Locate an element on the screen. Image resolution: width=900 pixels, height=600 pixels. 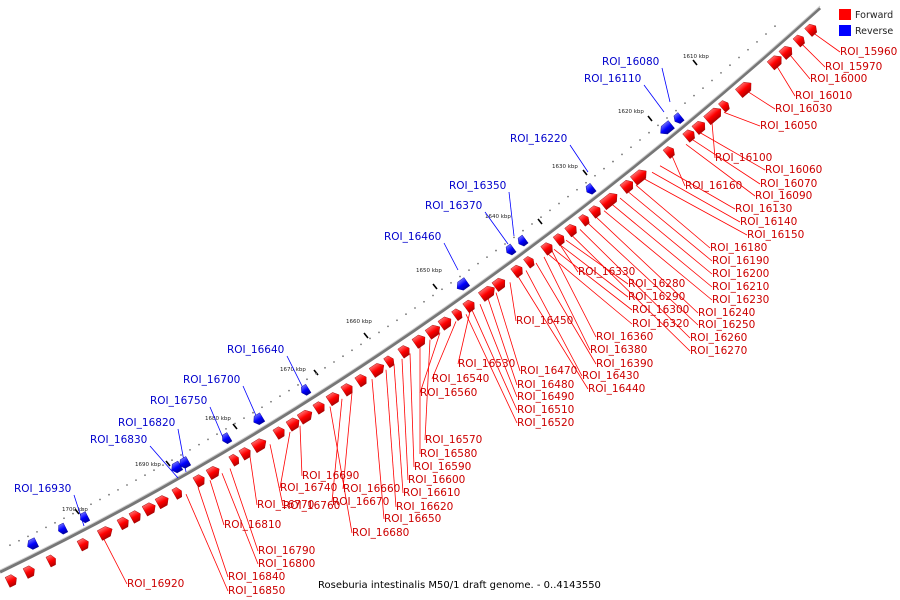
forward-gene-label: ROI_16200 is located at coordinates (740, 274).